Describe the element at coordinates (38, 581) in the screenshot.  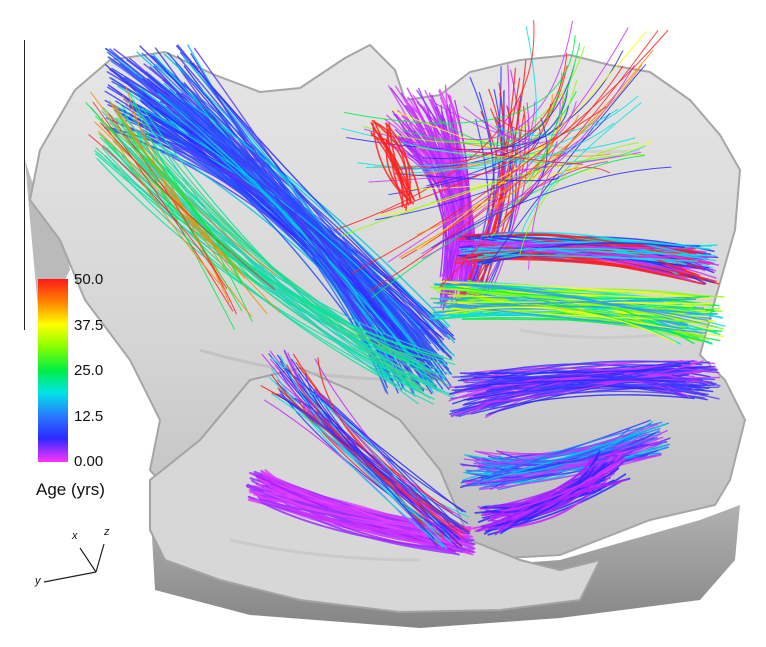
I see `axis-y-label: y` at that location.